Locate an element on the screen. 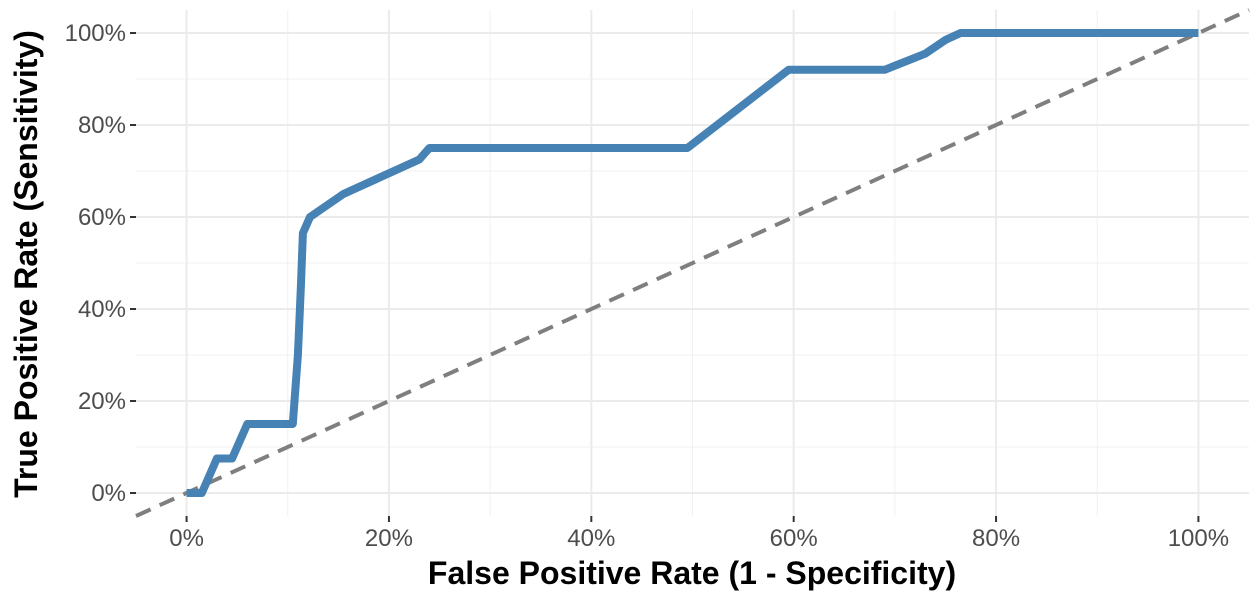  x-tick-labels: 0% 20% 40% 60% 80% 100% is located at coordinates (699, 538).